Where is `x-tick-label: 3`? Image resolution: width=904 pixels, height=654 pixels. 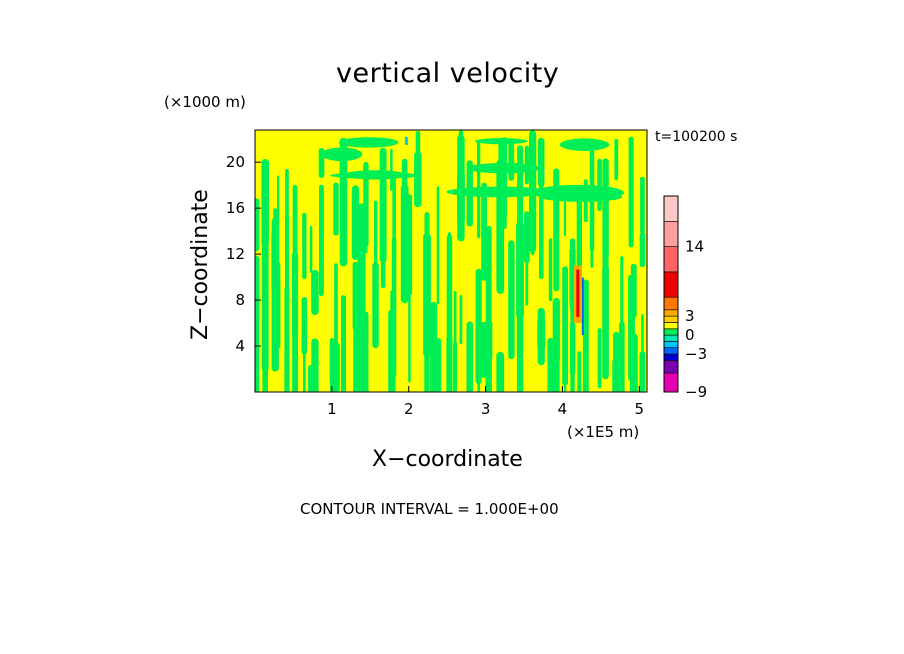
x-tick-label: 3 is located at coordinates (486, 409).